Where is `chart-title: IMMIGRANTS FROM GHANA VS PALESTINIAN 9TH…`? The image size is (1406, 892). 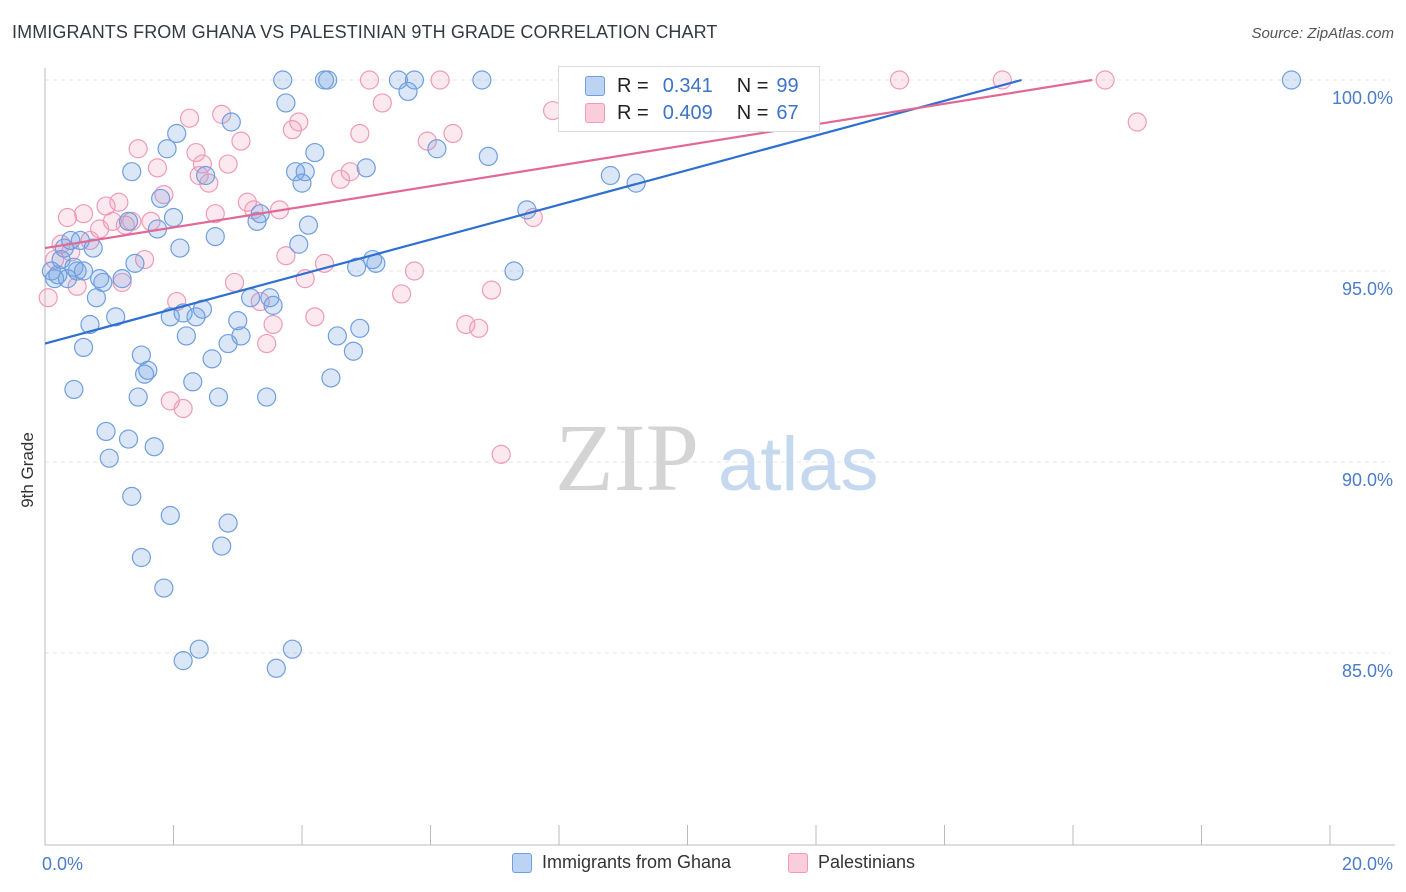 chart-title: IMMIGRANTS FROM GHANA VS PALESTINIAN 9TH… is located at coordinates (365, 32).